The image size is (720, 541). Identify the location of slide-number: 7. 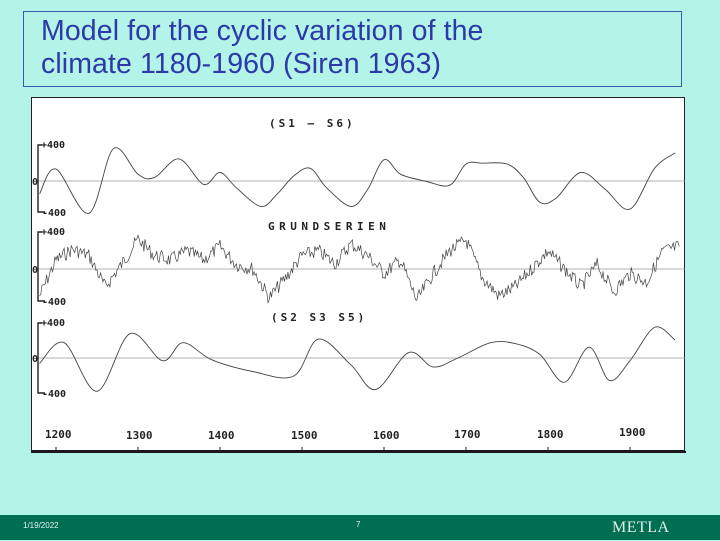
(358, 524).